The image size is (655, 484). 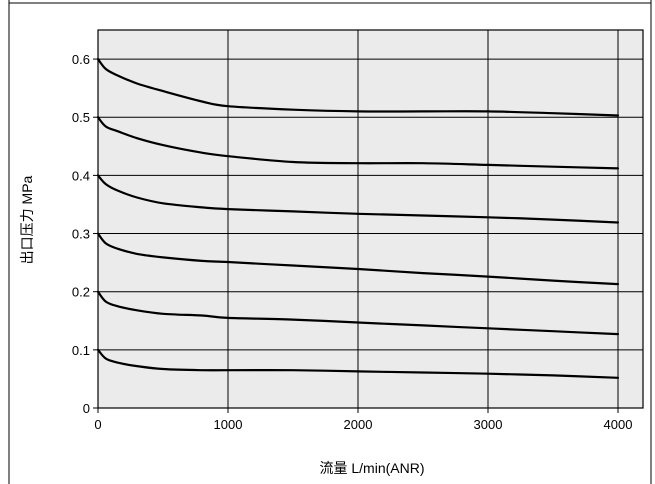 I want to click on x-axis-ticks: 0 1000 2000 3000 4000, so click(x=363, y=424).